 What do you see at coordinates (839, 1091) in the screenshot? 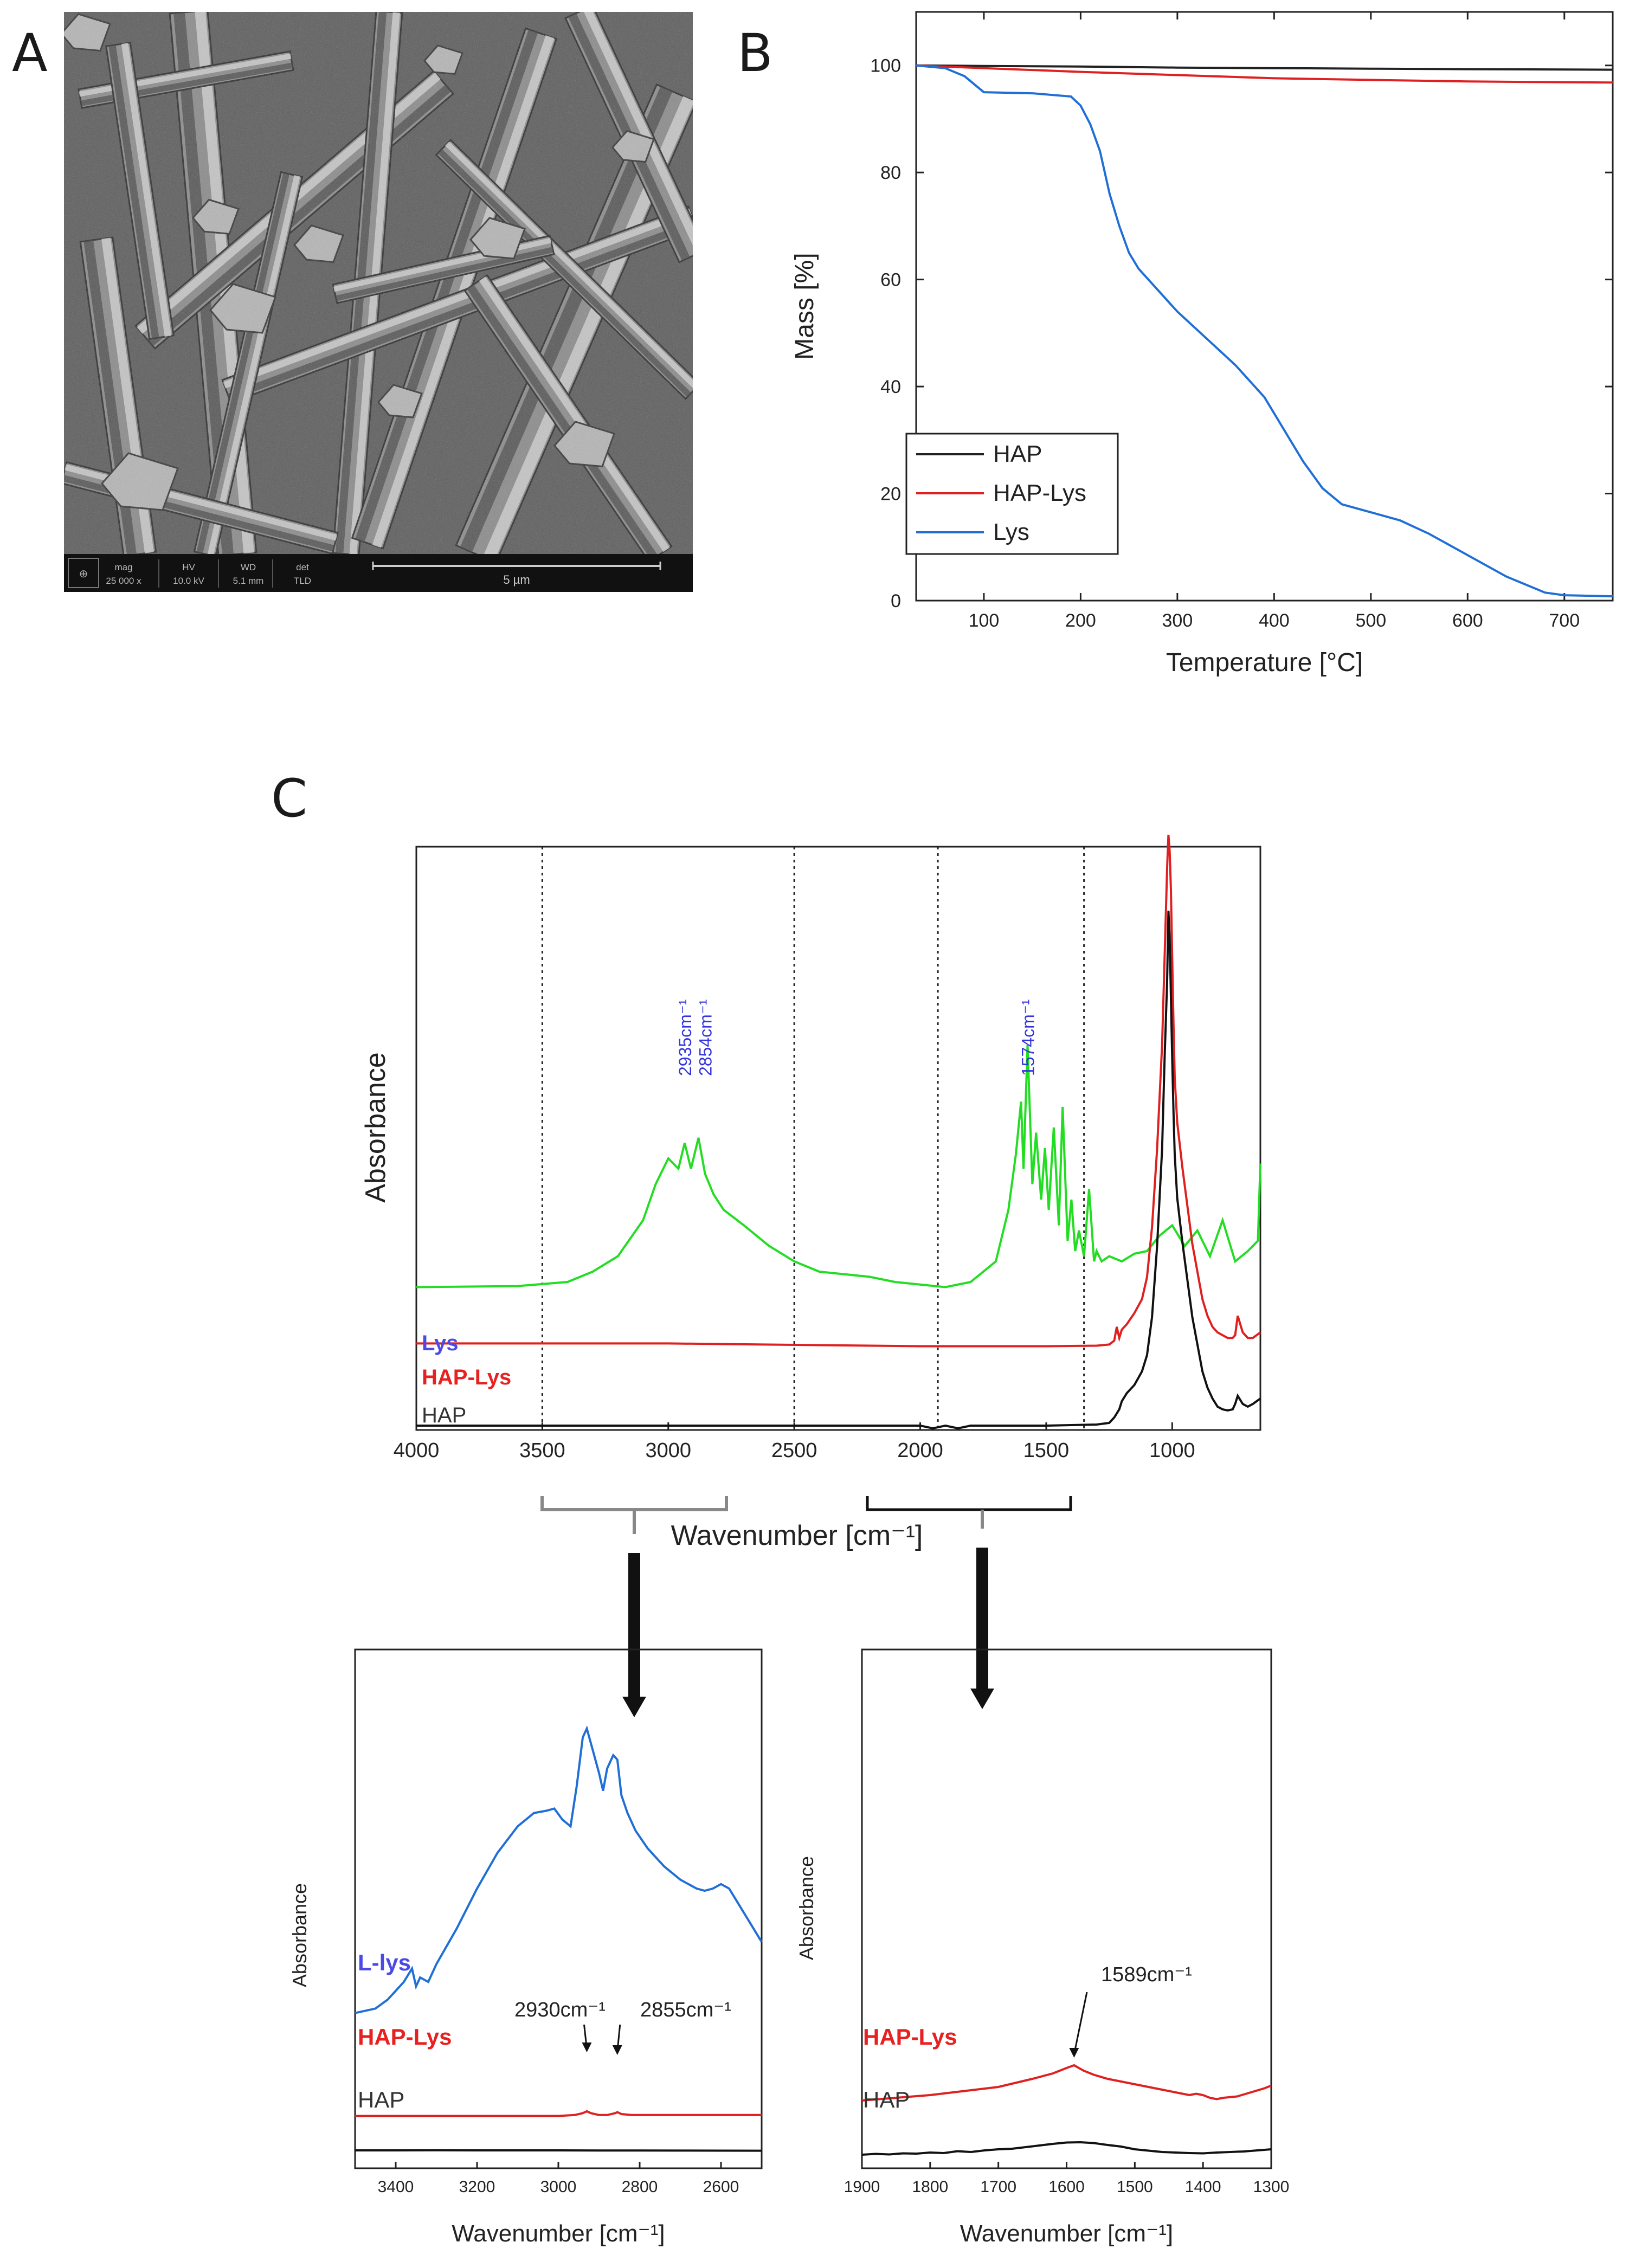
I see `ftir-series-hap-lys` at bounding box center [839, 1091].